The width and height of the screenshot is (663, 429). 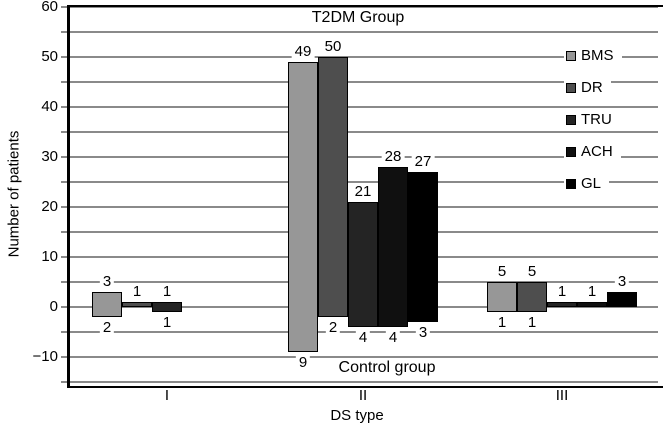 What do you see at coordinates (592, 304) in the screenshot?
I see `bar-ach-iii` at bounding box center [592, 304].